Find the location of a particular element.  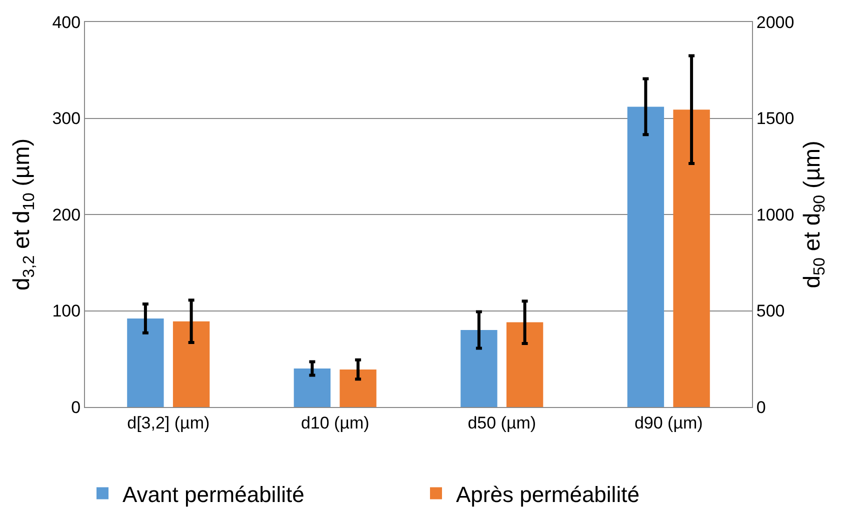

y-tick-label: 400 is located at coordinates (66, 22).